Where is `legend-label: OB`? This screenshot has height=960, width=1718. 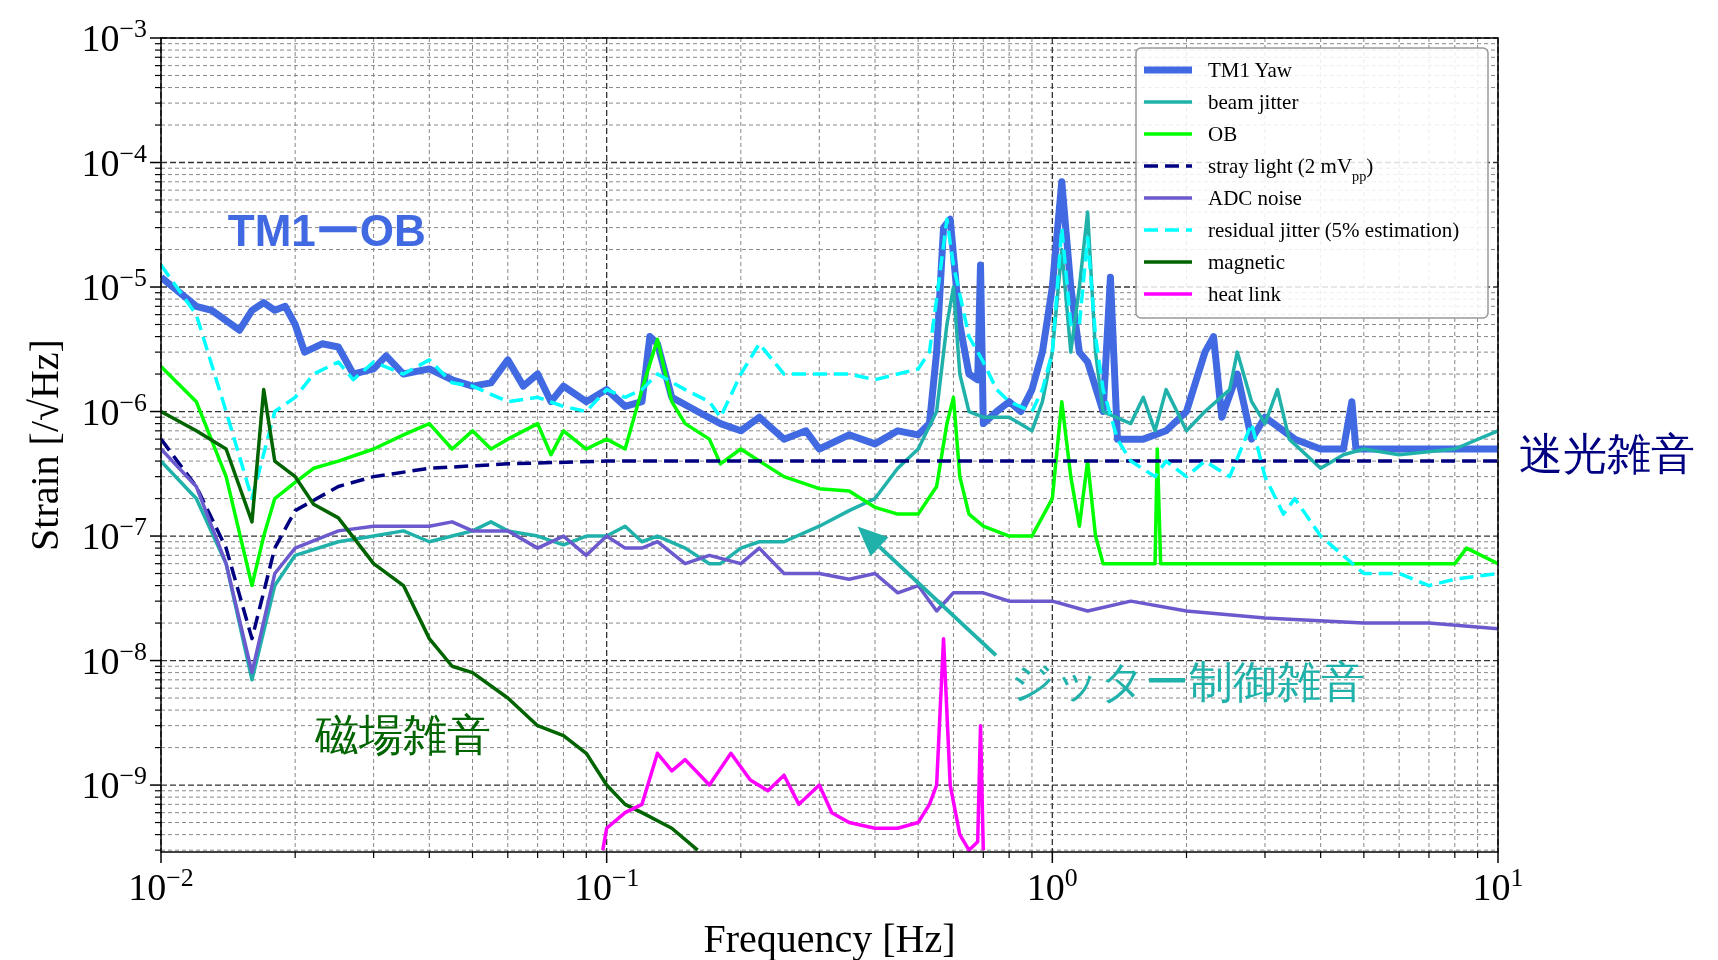 legend-label: OB is located at coordinates (1223, 134).